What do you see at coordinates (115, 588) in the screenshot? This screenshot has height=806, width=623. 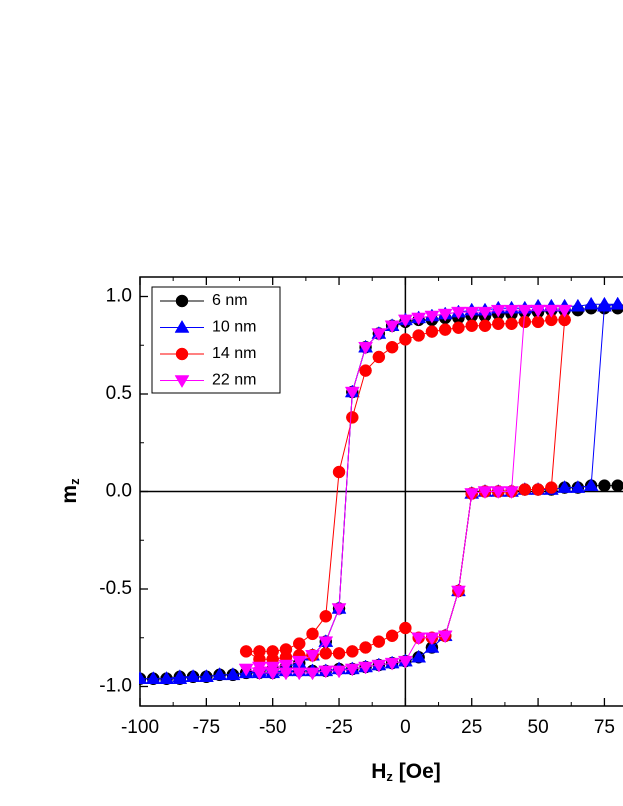 I see `y-tick-label: -0.5` at bounding box center [115, 588].